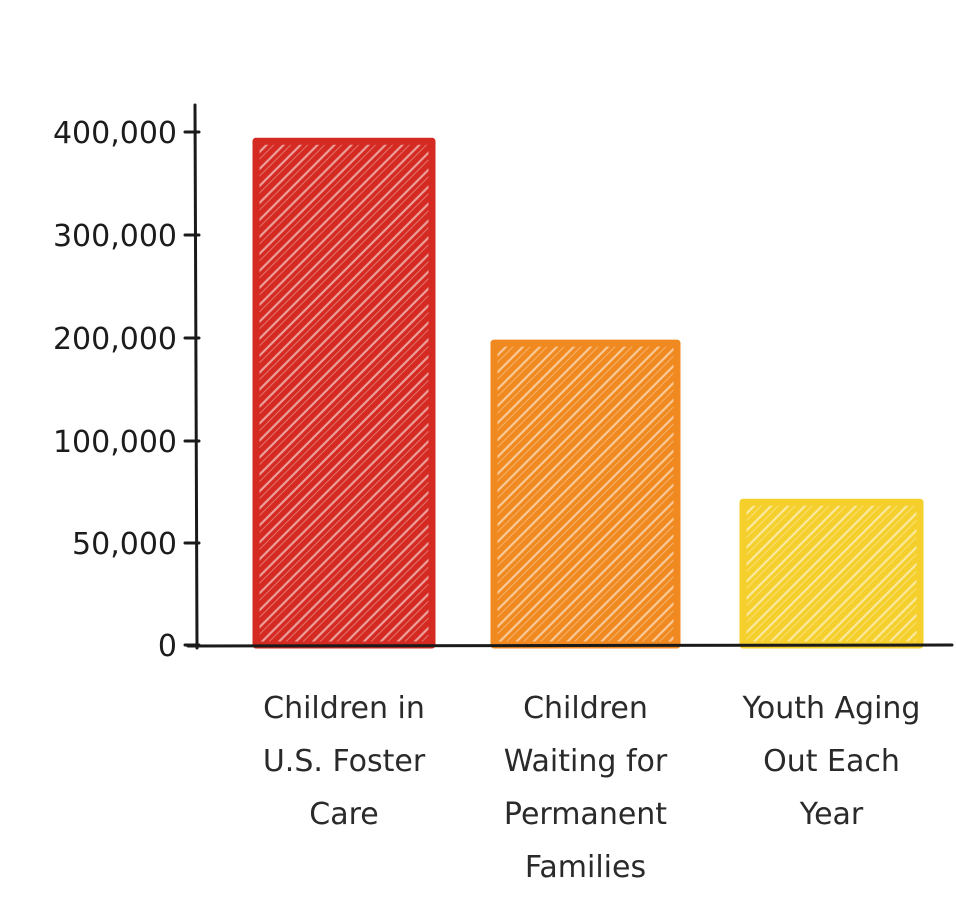 Image resolution: width=956 pixels, height=897 pixels. I want to click on category-label-line: U.S. Foster, so click(344, 761).